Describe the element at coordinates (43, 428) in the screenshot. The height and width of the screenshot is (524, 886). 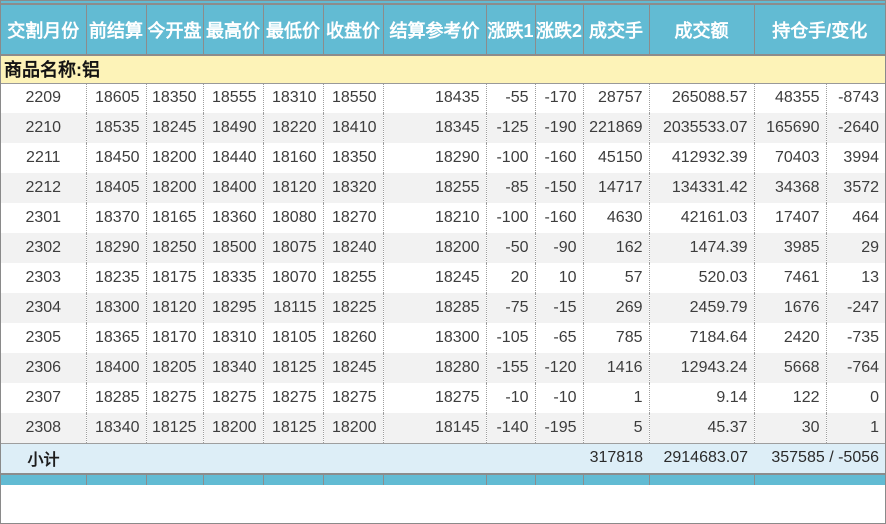
I see `cell-delivery-month: 2308` at that location.